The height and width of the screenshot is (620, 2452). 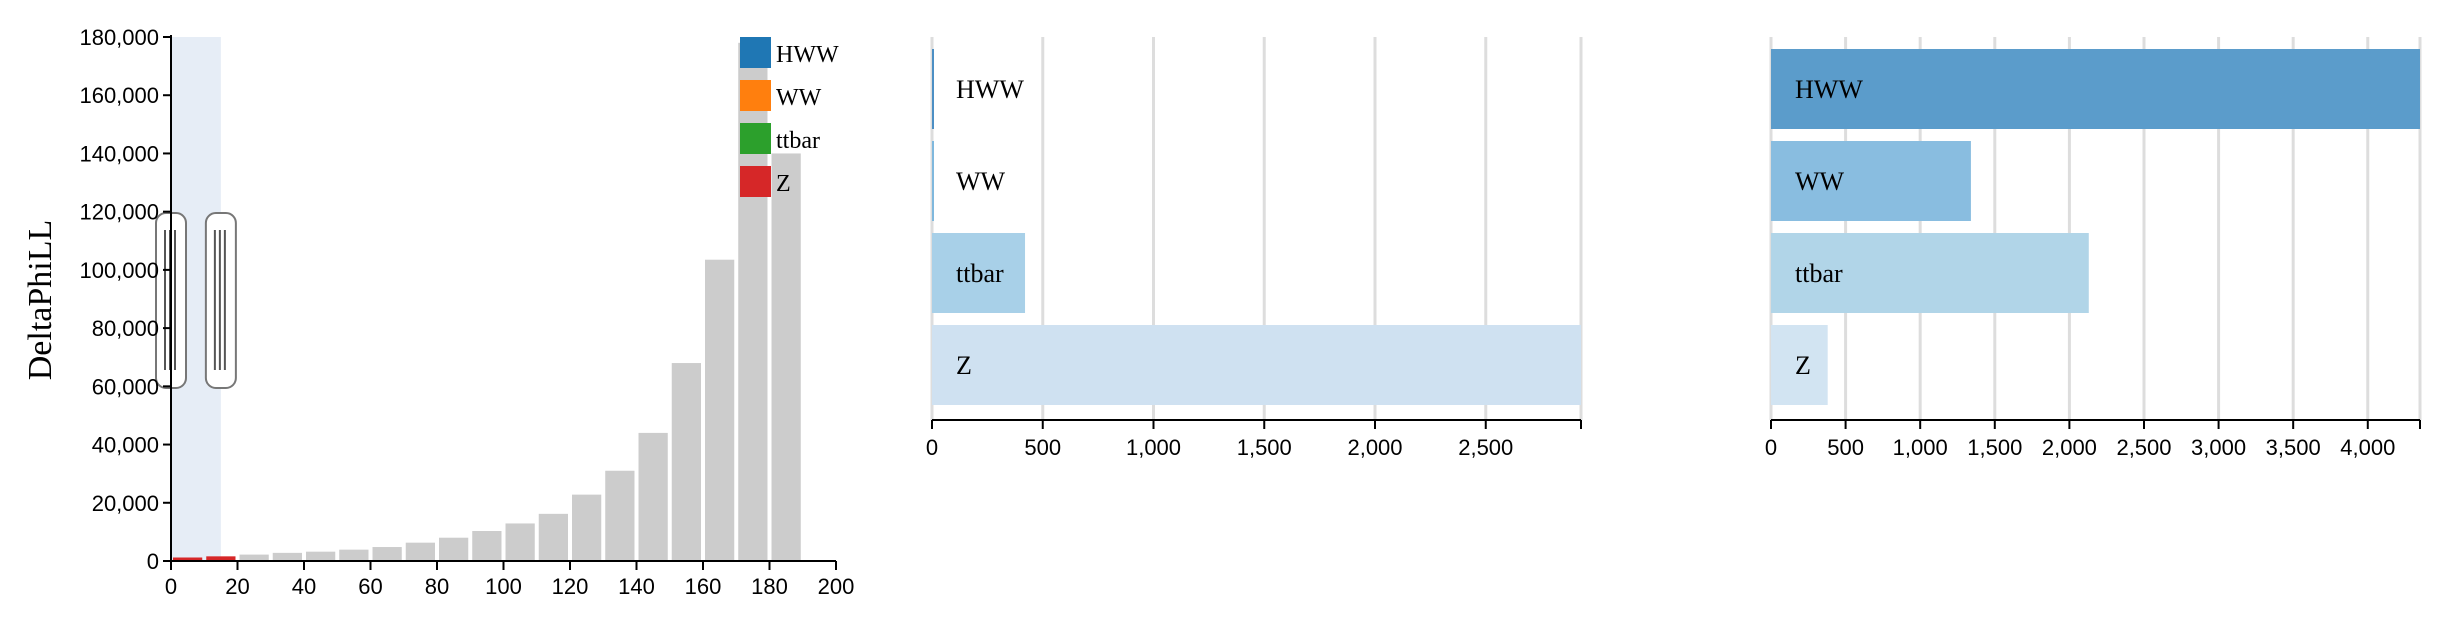 What do you see at coordinates (783, 184) in the screenshot?
I see `legend-label: Z` at bounding box center [783, 184].